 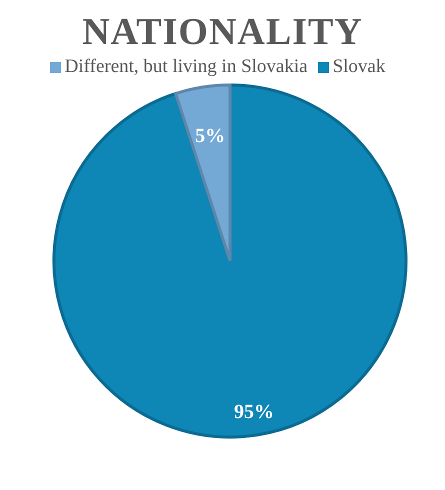 What do you see at coordinates (203, 173) in the screenshot?
I see `pie-slice` at bounding box center [203, 173].